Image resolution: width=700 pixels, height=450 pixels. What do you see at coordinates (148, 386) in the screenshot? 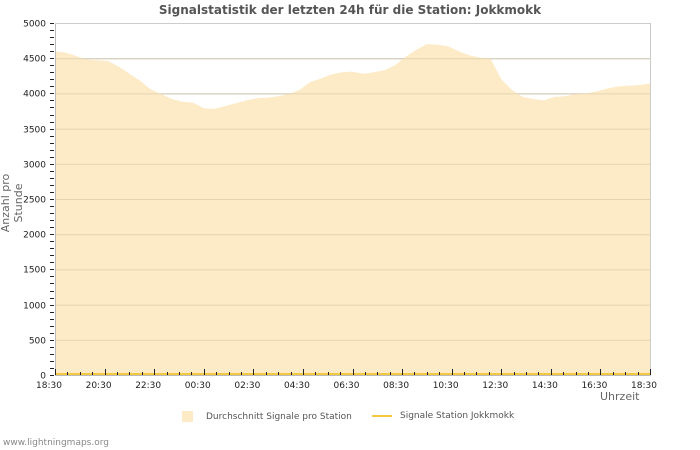
I see `svg-text: 22:30` at bounding box center [148, 386].